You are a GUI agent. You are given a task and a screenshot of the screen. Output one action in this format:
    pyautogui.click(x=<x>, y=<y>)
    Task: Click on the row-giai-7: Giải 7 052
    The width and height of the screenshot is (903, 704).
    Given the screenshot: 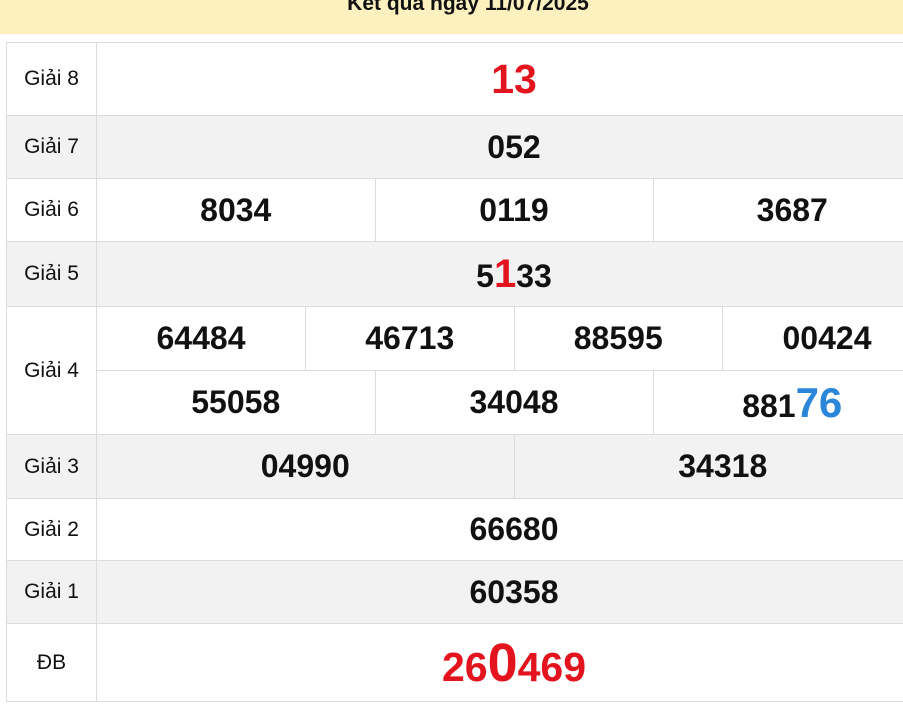 What is the action you would take?
    pyautogui.click(x=454, y=147)
    